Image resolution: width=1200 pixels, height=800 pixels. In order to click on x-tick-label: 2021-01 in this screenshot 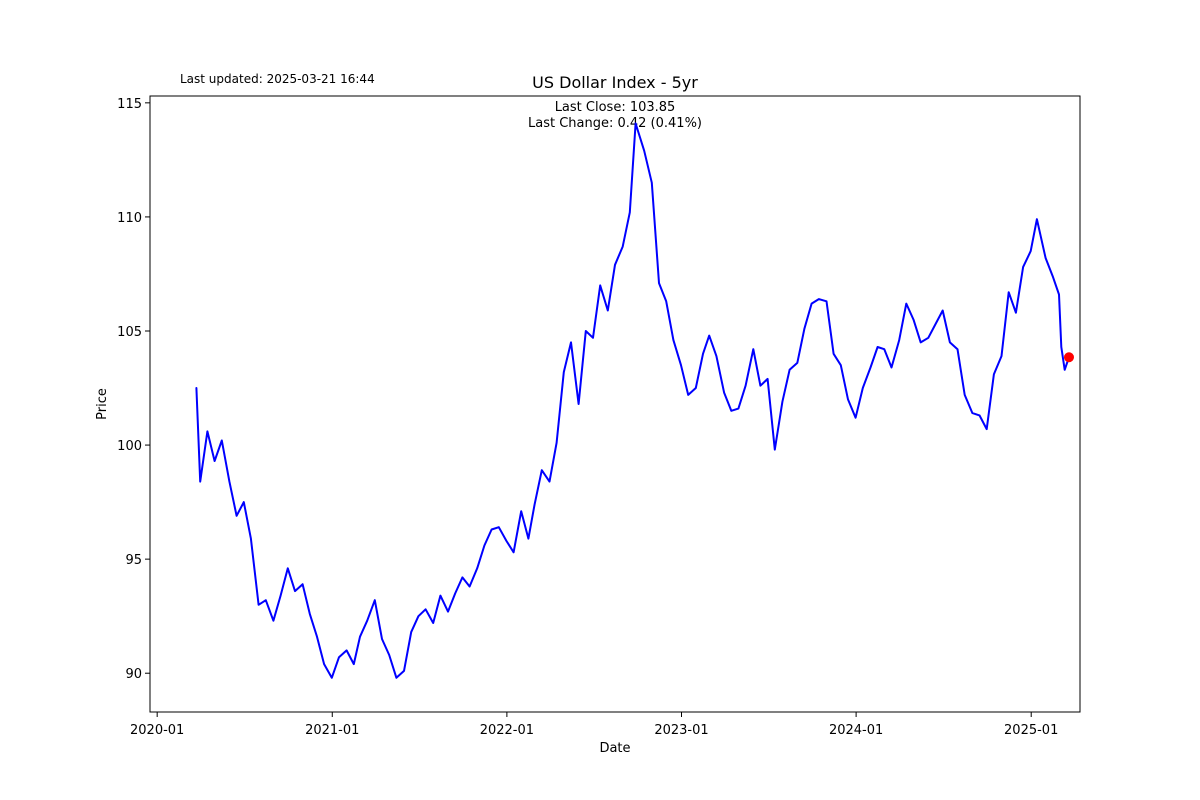, I will do `click(332, 730)`.